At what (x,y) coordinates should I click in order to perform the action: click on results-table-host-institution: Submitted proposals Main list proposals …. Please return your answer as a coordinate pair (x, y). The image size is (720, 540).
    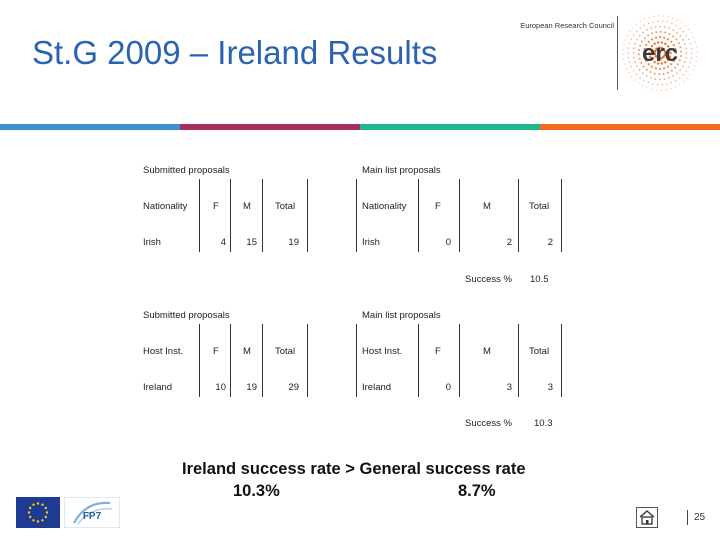
    Looking at the image, I should click on (352, 369).